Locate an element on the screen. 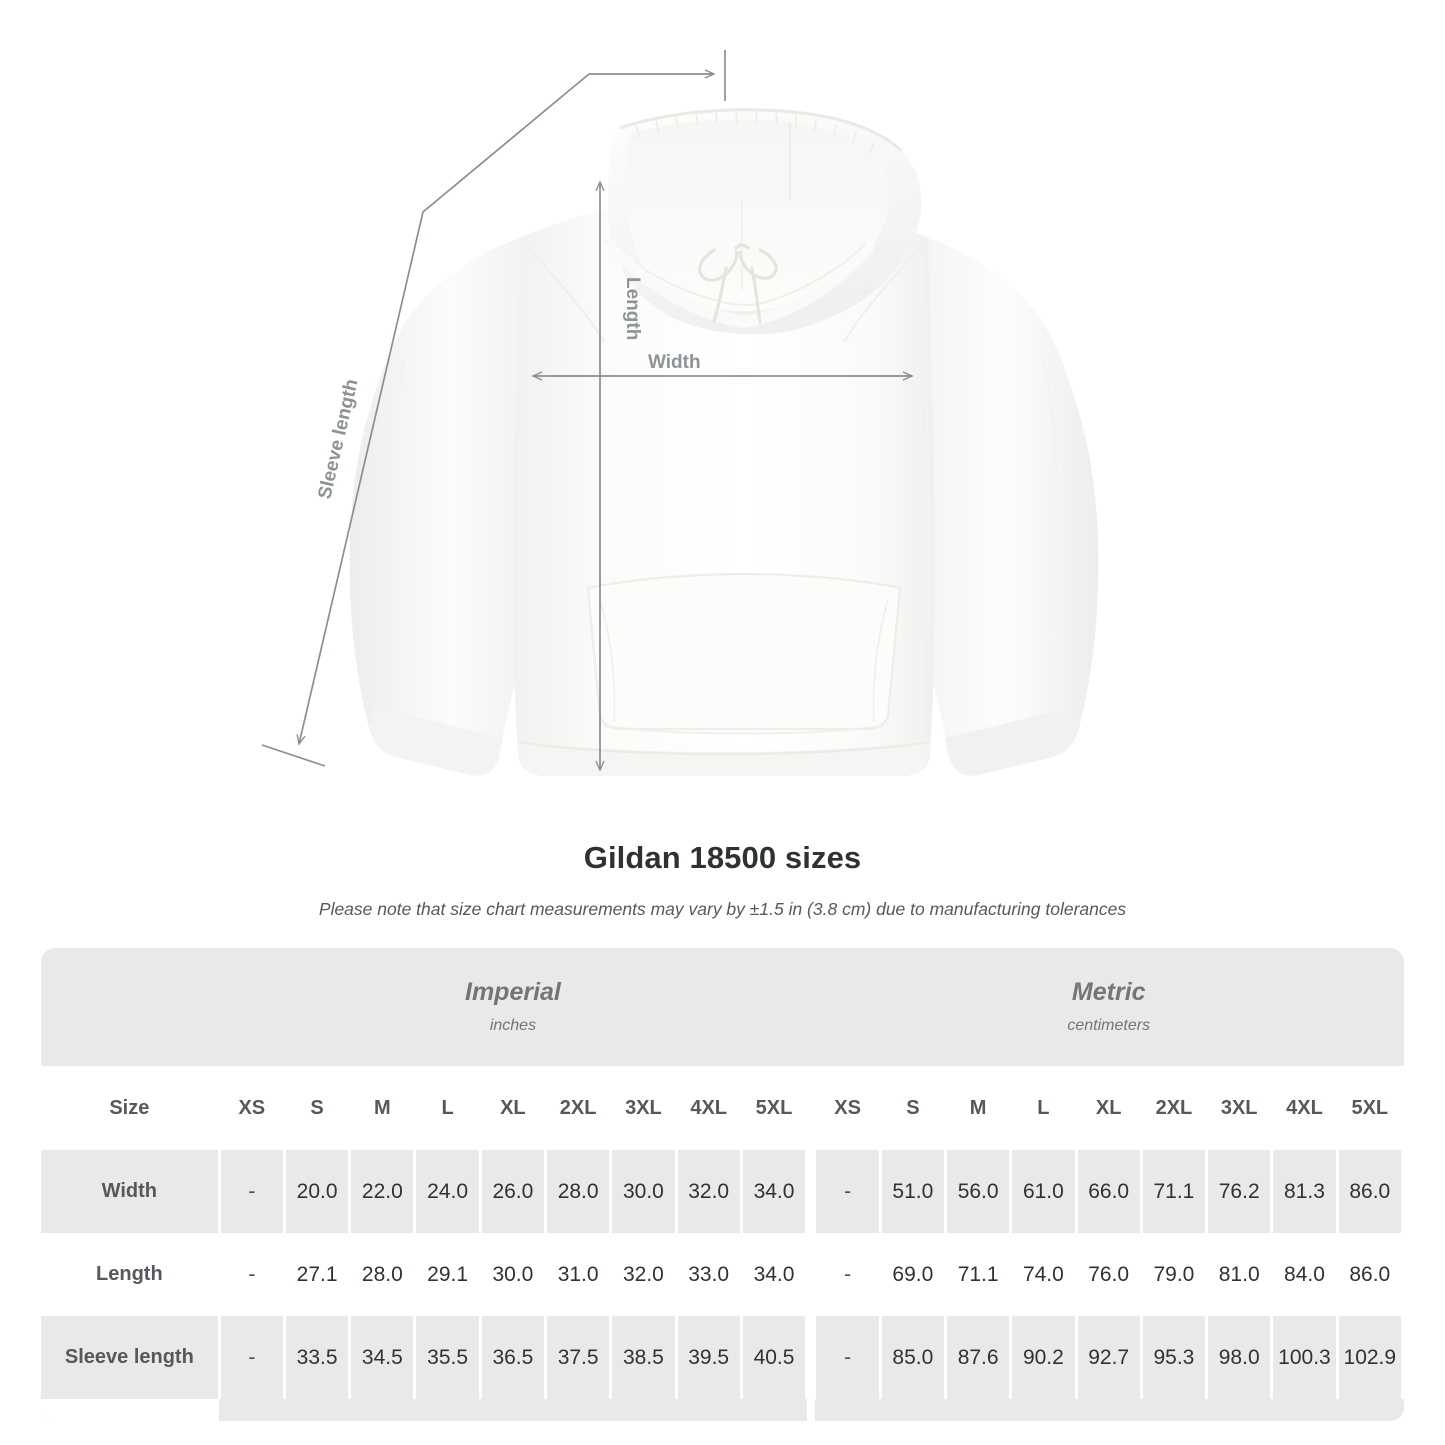 The height and width of the screenshot is (1445, 1445). cell-length-metric-4xl: 84.0 is located at coordinates (1304, 1274).